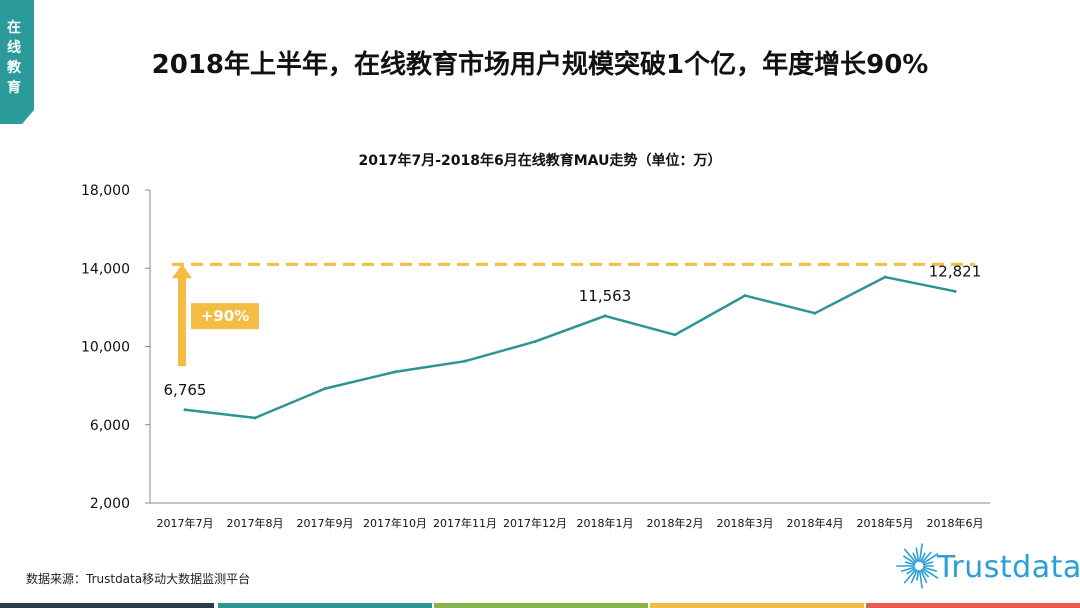  I want to click on data-source-note: 数据来源：Trustdata移动大数据监测平台, so click(138, 579).